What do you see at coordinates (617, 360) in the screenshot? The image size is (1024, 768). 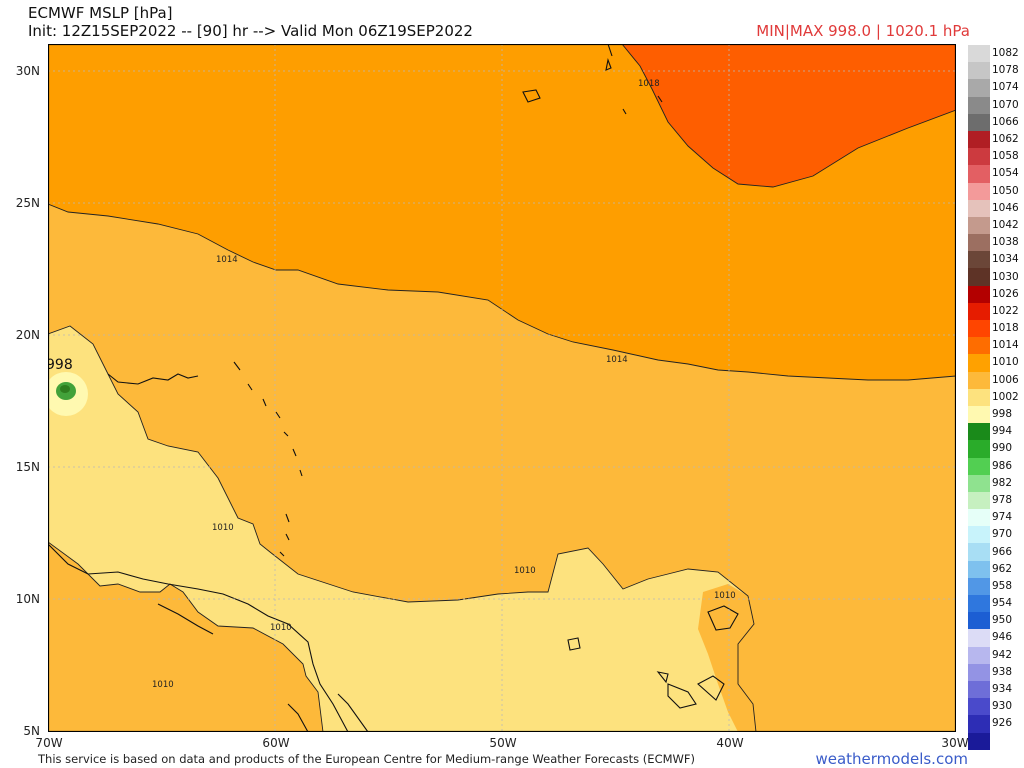 I see `isobar-label-1014-east: 1014` at bounding box center [617, 360].